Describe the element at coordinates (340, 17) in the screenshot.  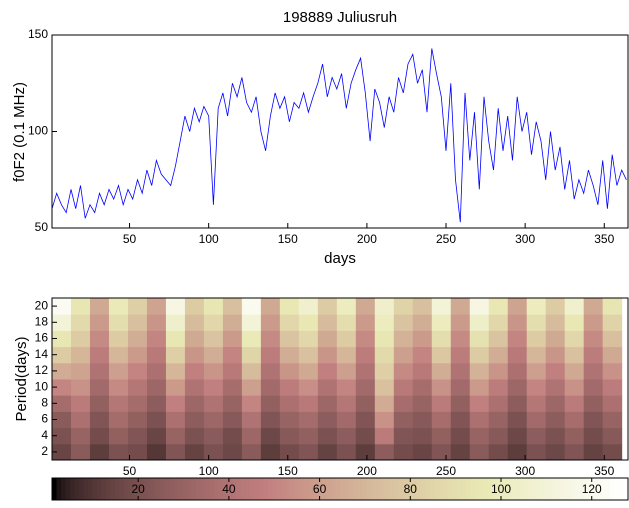
I see `chart-title: 198889 Juliusruh` at that location.